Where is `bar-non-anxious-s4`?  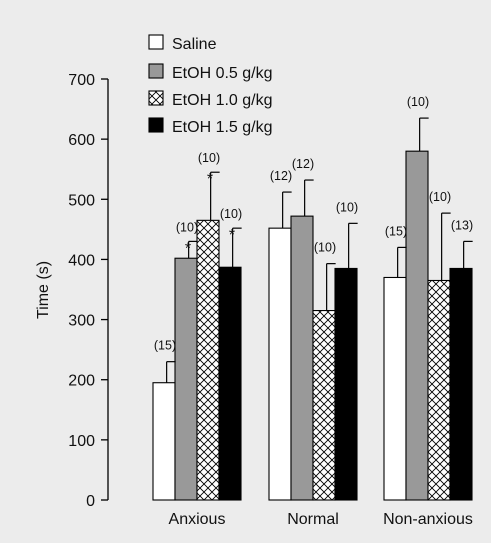 bar-non-anxious-s4 is located at coordinates (461, 384).